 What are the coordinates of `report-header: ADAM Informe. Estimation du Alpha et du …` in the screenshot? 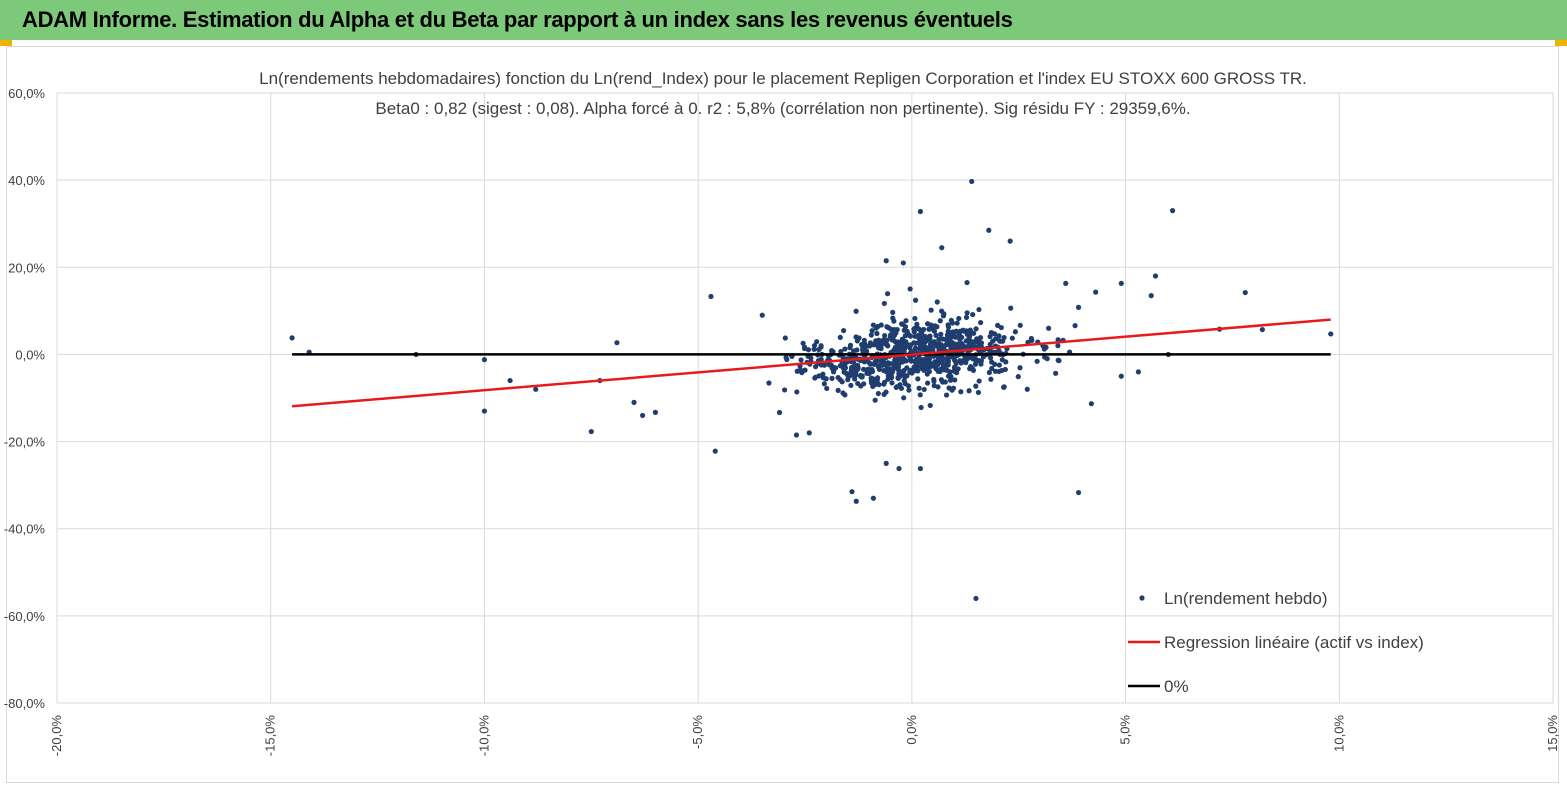 It's located at (783, 20).